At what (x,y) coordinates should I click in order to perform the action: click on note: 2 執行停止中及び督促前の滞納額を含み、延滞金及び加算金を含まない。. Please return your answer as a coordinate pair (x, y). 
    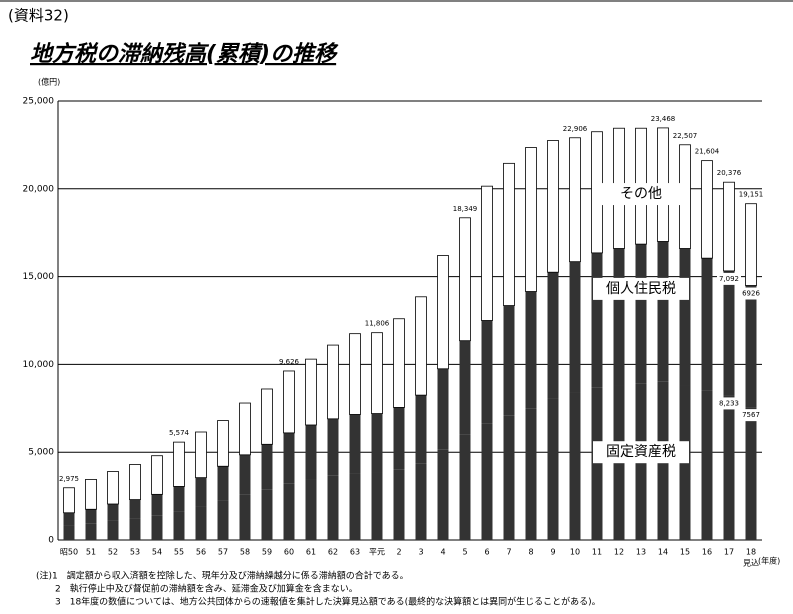
    Looking at the image, I should click on (206, 589).